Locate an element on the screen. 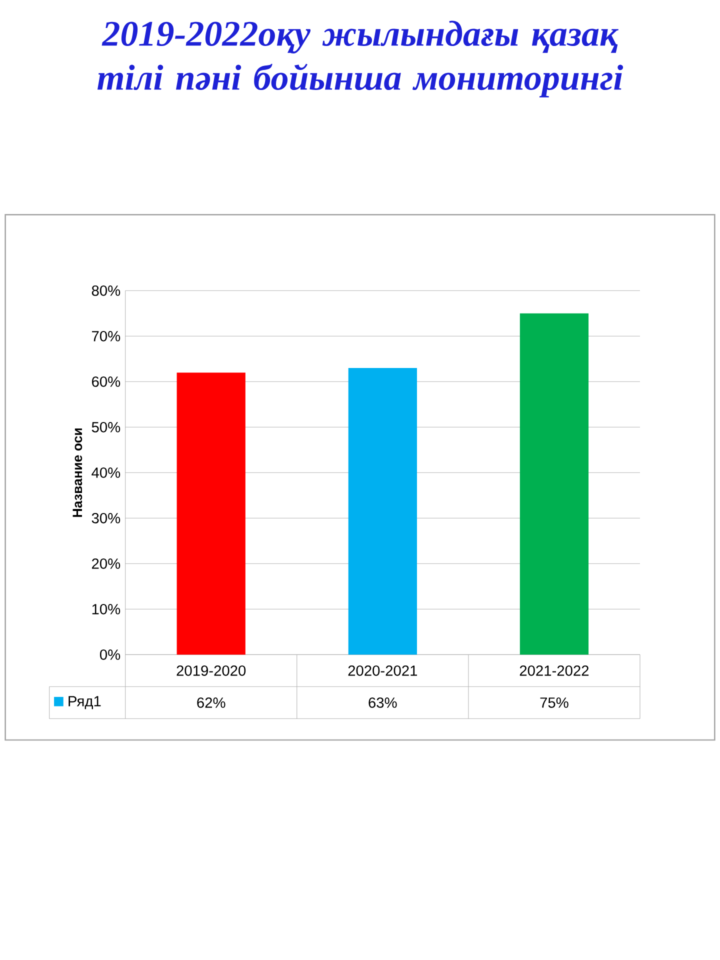 This screenshot has width=720, height=960. y-tick-label: 80% is located at coordinates (106, 290).